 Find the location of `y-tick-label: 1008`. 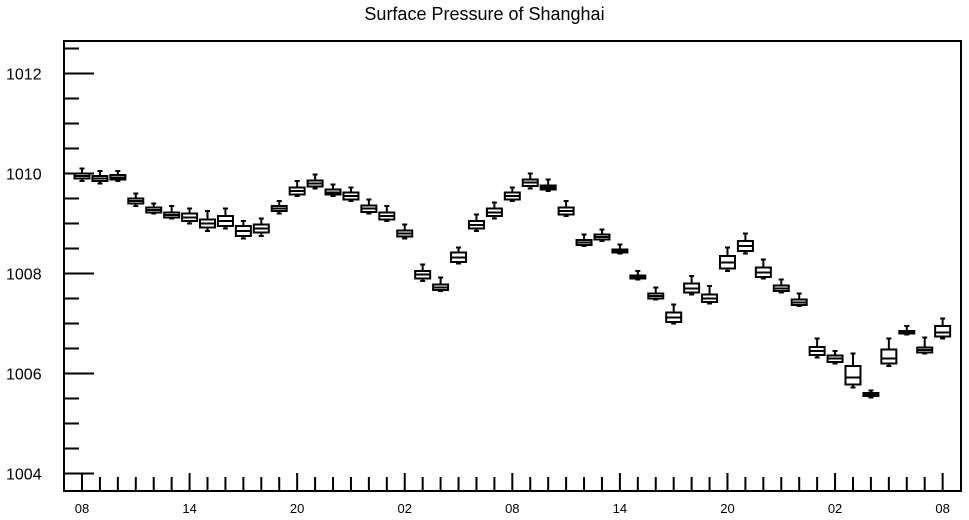

y-tick-label: 1008 is located at coordinates (24, 275).